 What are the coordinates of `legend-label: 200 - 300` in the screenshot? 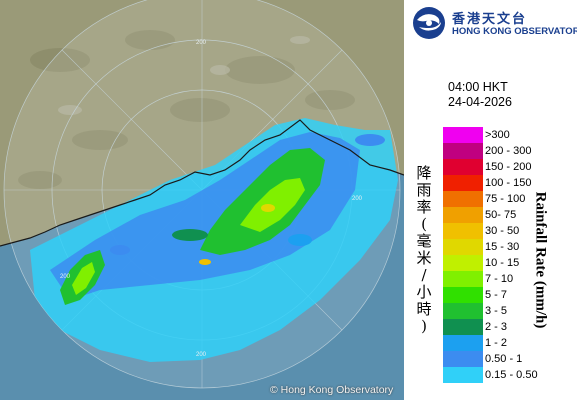 It's located at (508, 151).